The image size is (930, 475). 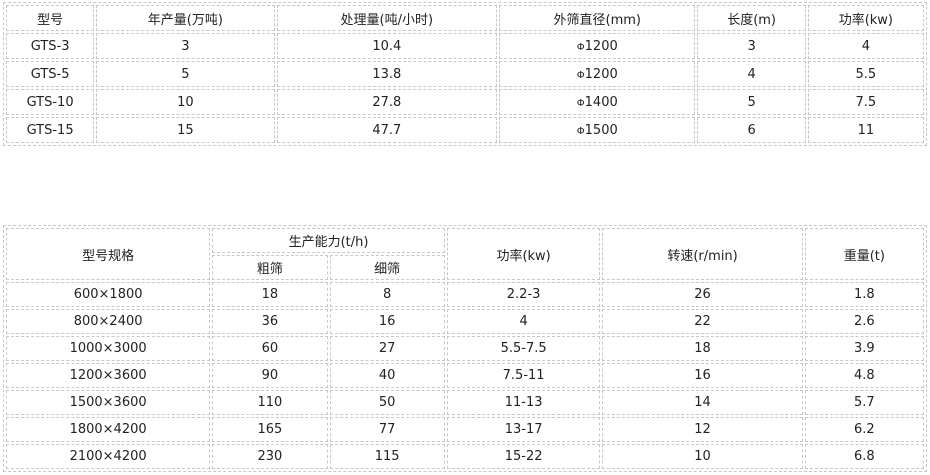 I want to click on table-cell: 2100×4200, so click(x=108, y=456).